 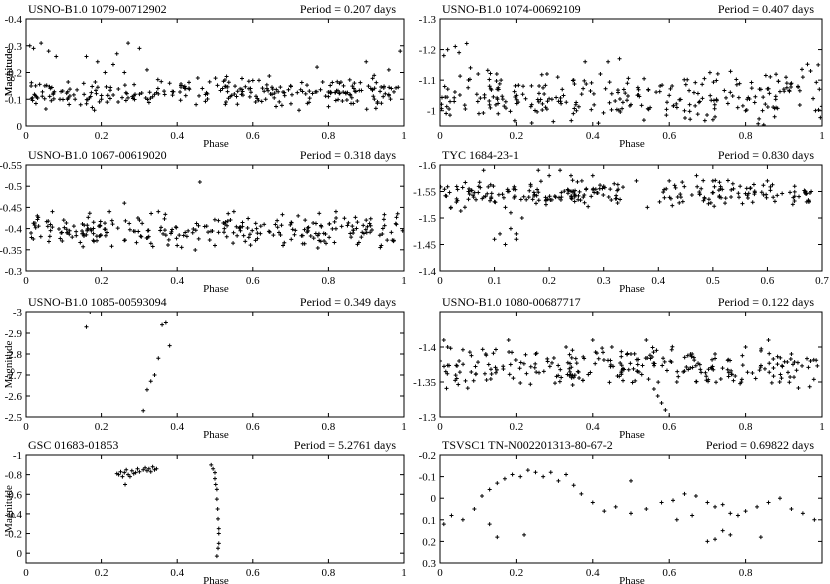 What do you see at coordinates (632, 435) in the screenshot?
I see `x-axis-label: Phase` at bounding box center [632, 435].